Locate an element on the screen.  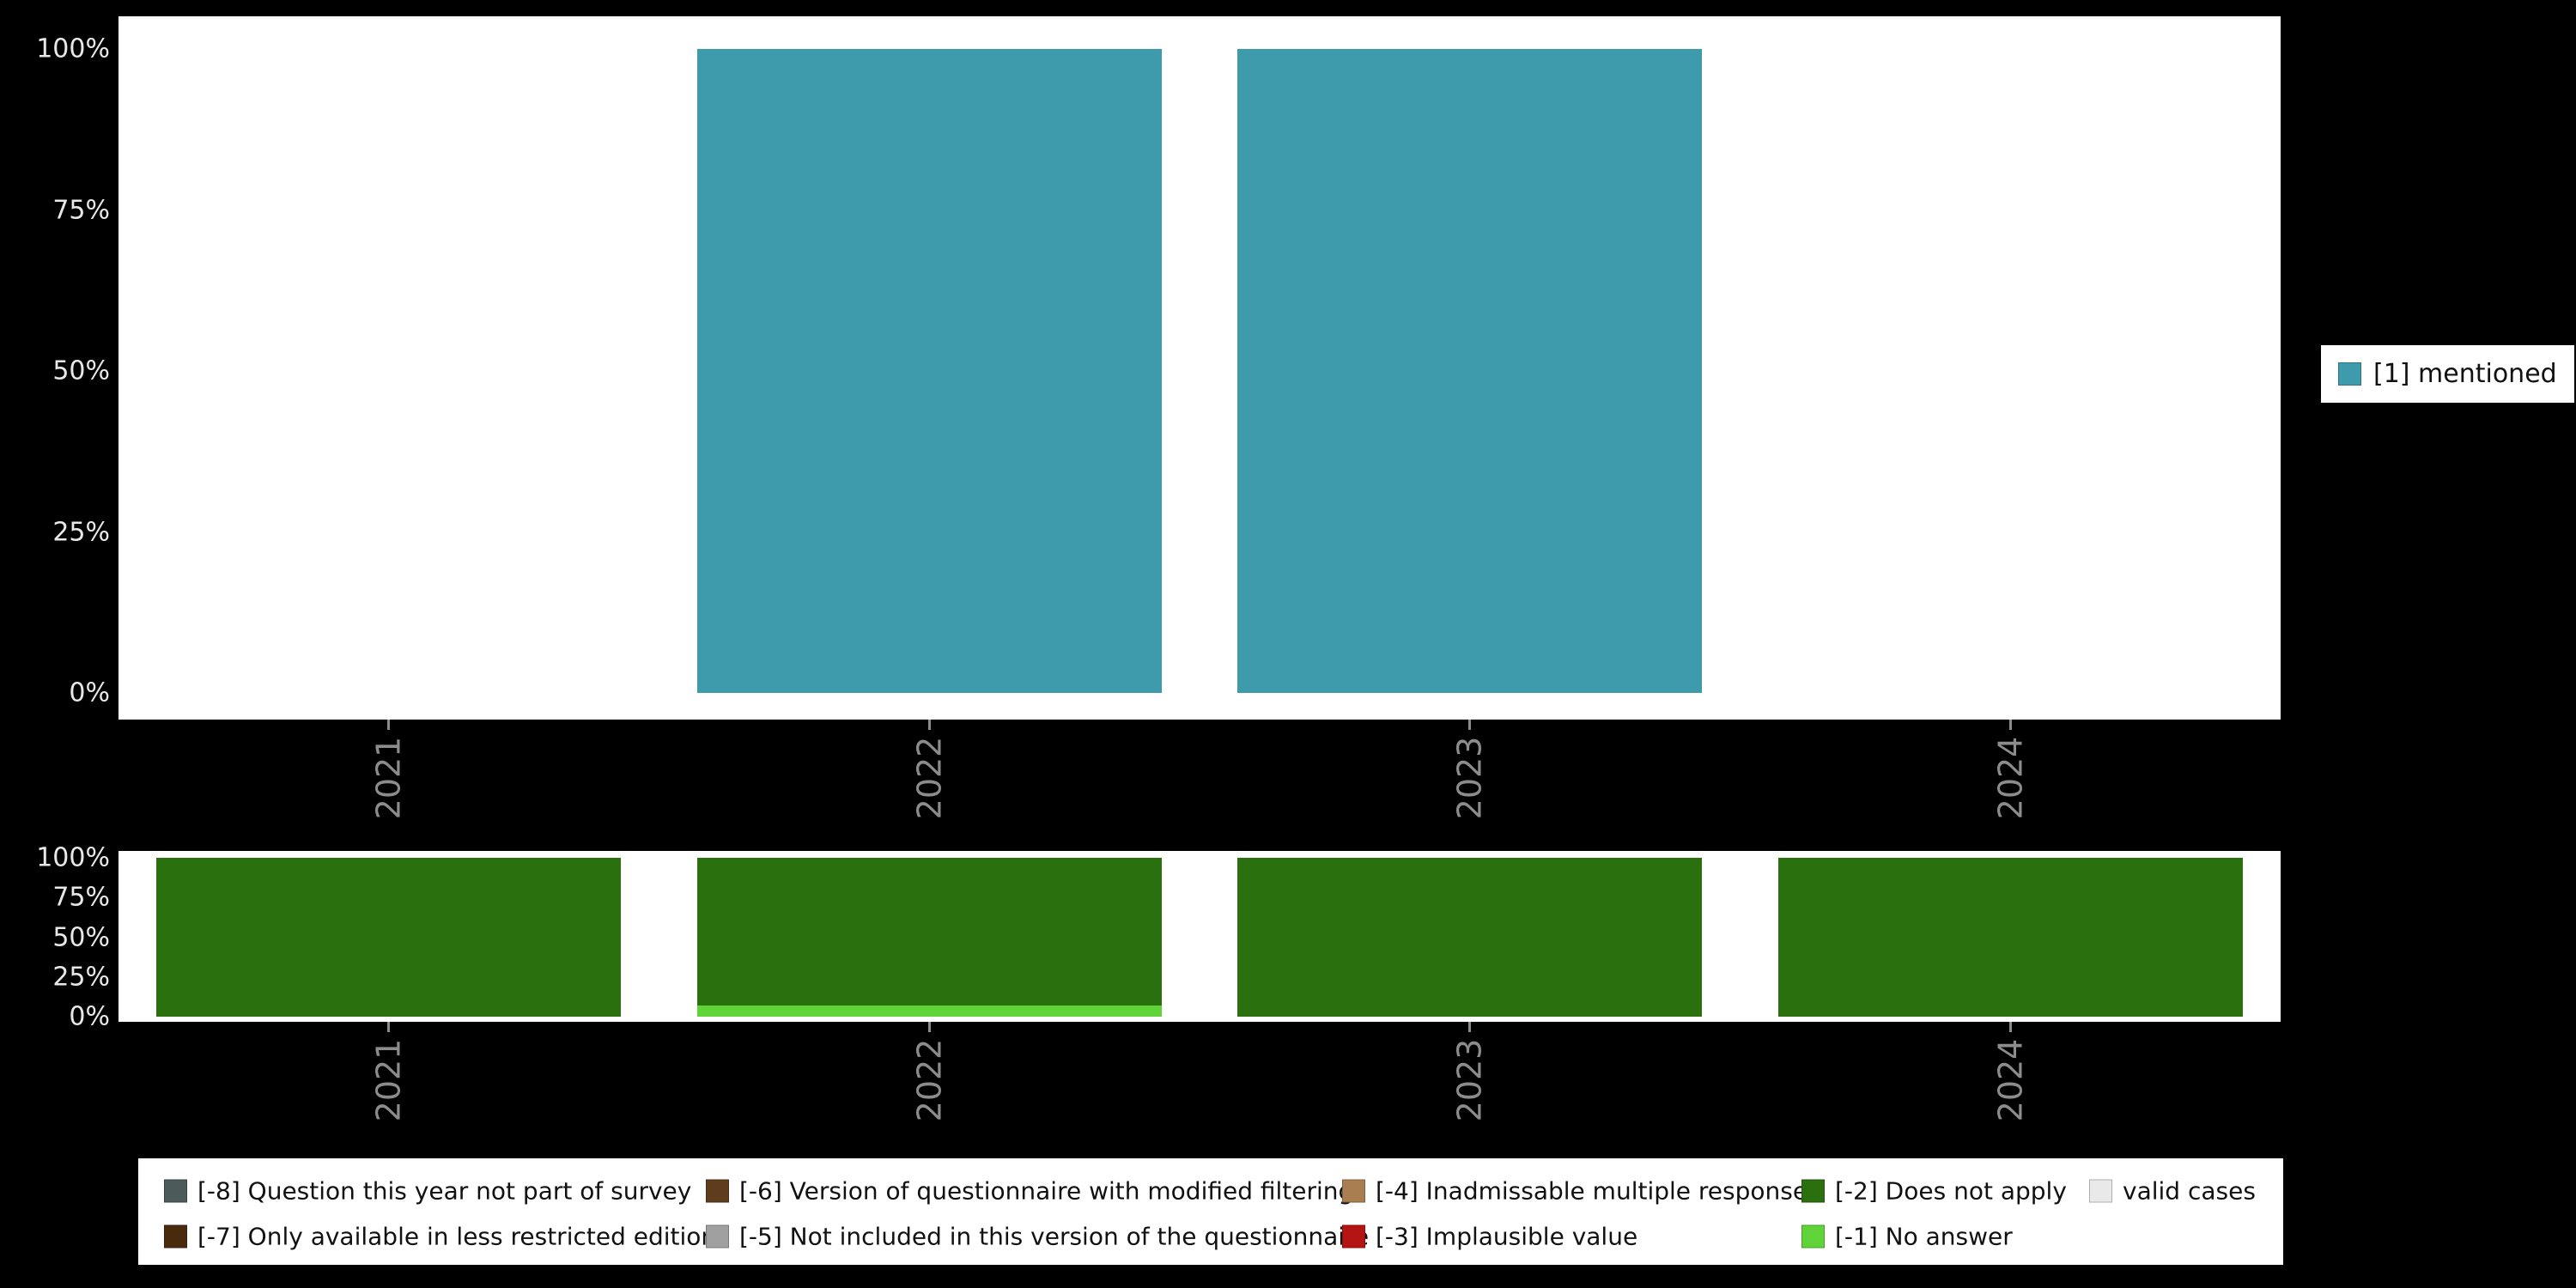
legend-item-3-implausible-value: [-3] Implausible value is located at coordinates (1489, 1237).